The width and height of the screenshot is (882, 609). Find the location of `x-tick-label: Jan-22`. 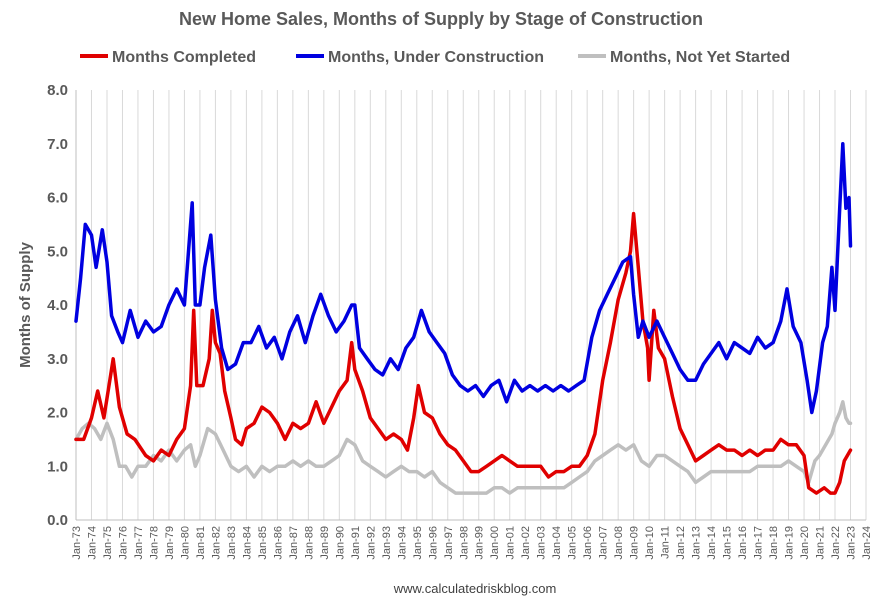

x-tick-label: Jan-22 is located at coordinates (836, 543).